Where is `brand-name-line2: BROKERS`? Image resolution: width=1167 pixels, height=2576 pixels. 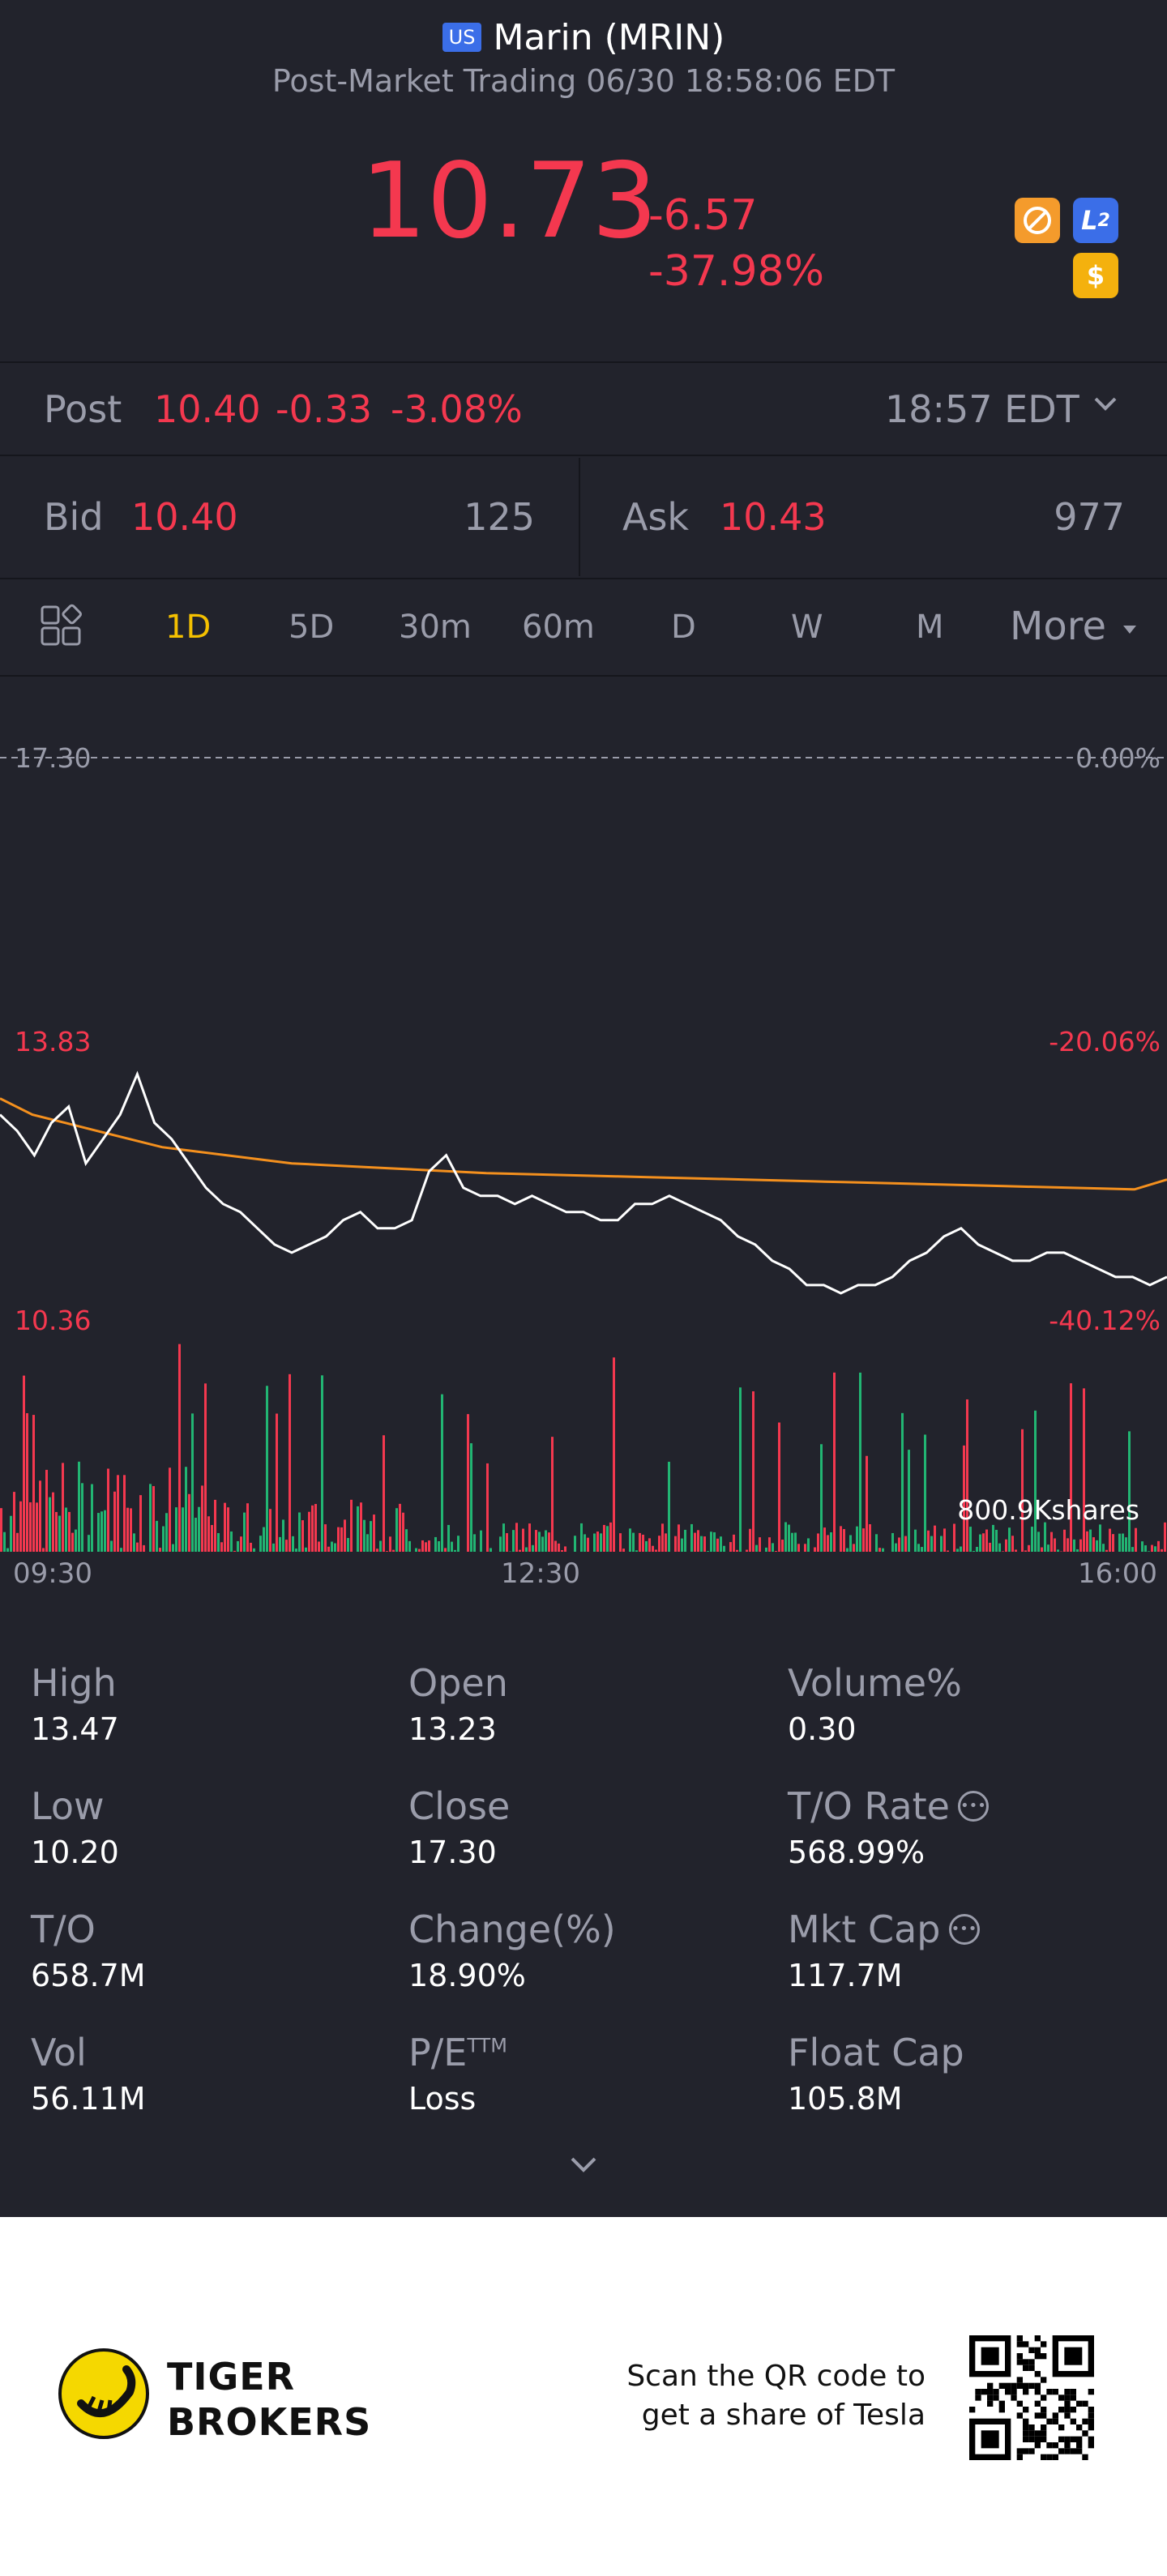
brand-name-line2: BROKERS is located at coordinates (269, 2422).